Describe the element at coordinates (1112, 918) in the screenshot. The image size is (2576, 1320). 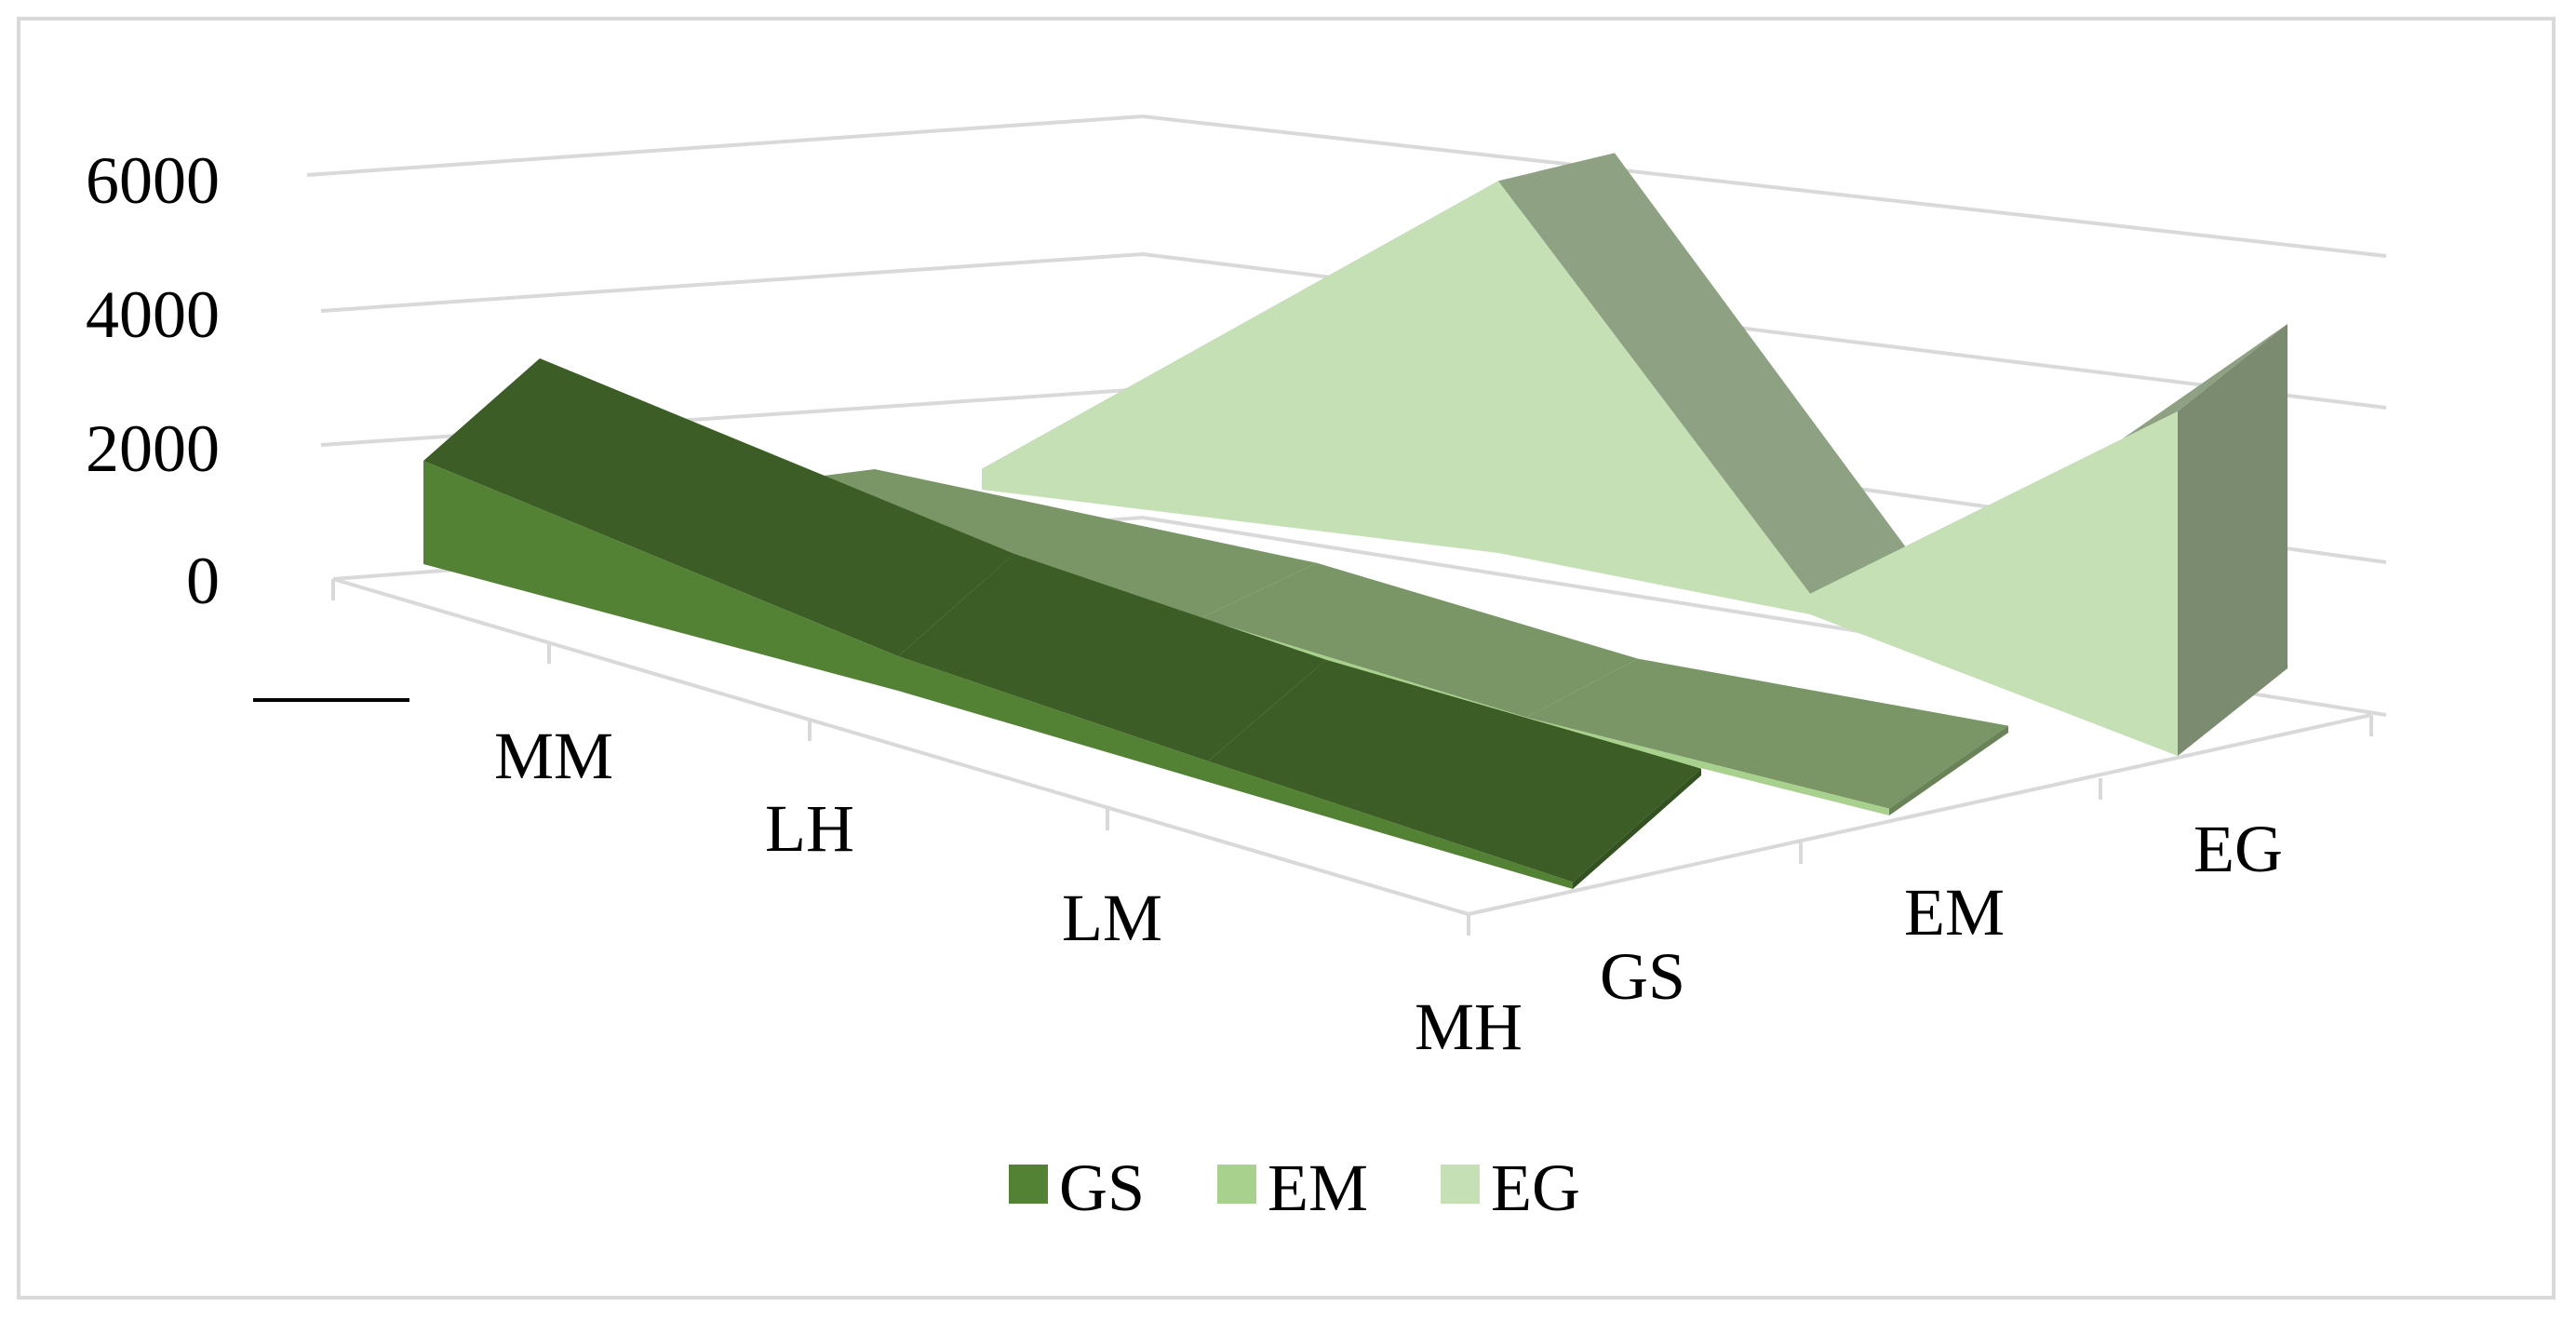
I see `category-label: LM` at that location.